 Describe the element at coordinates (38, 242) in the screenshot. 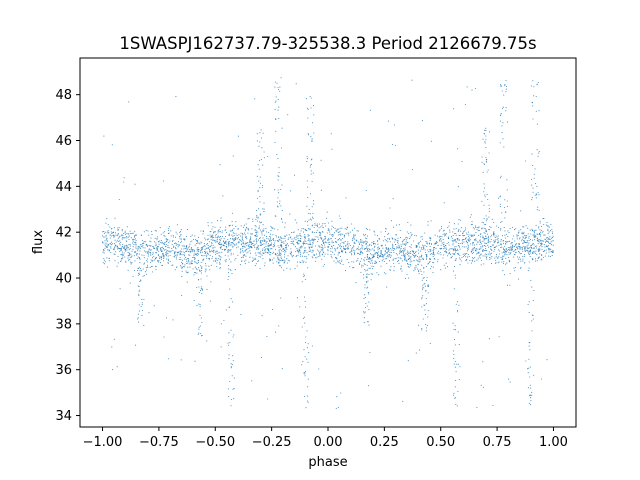

I see `y-axis-label: flux` at that location.